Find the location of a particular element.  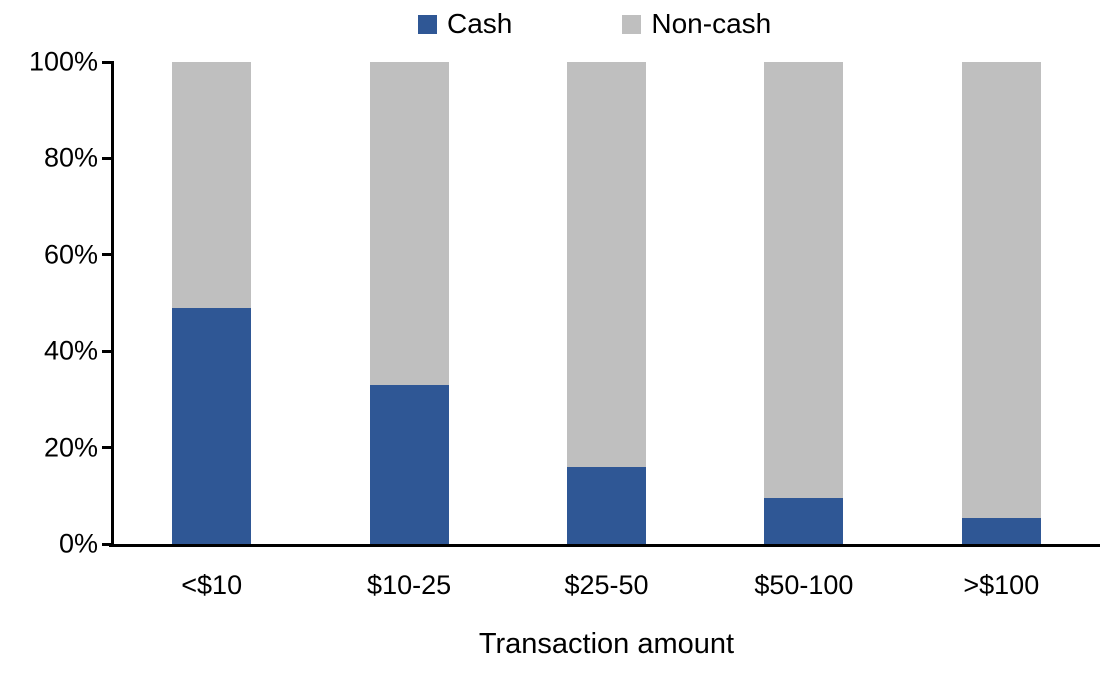

legend-label: Cash is located at coordinates (480, 23).